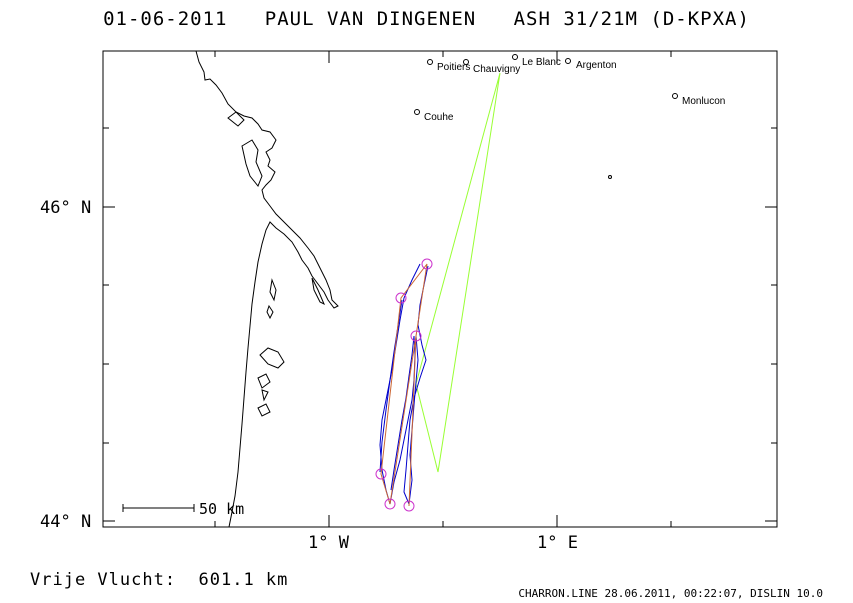 Image resolution: width=853 pixels, height=603 pixels. What do you see at coordinates (65, 522) in the screenshot?
I see `lat-label-44: 44° N` at bounding box center [65, 522].